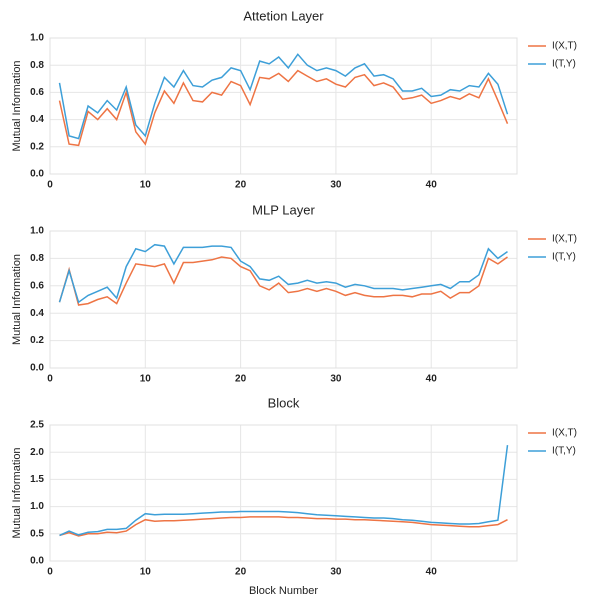 The image size is (591, 607). Describe the element at coordinates (283, 15) in the screenshot. I see `chart-title: Attetion Layer` at that location.